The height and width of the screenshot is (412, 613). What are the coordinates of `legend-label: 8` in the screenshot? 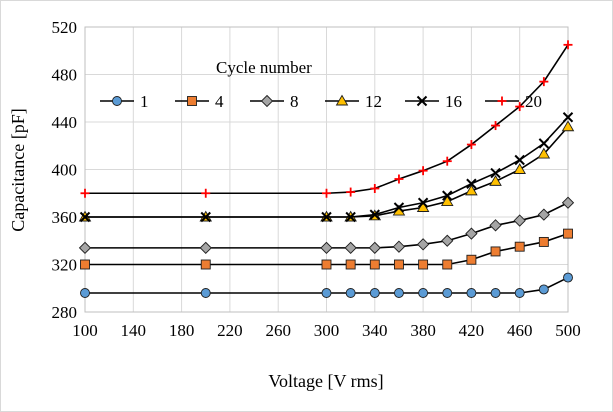 It's located at (294, 101).